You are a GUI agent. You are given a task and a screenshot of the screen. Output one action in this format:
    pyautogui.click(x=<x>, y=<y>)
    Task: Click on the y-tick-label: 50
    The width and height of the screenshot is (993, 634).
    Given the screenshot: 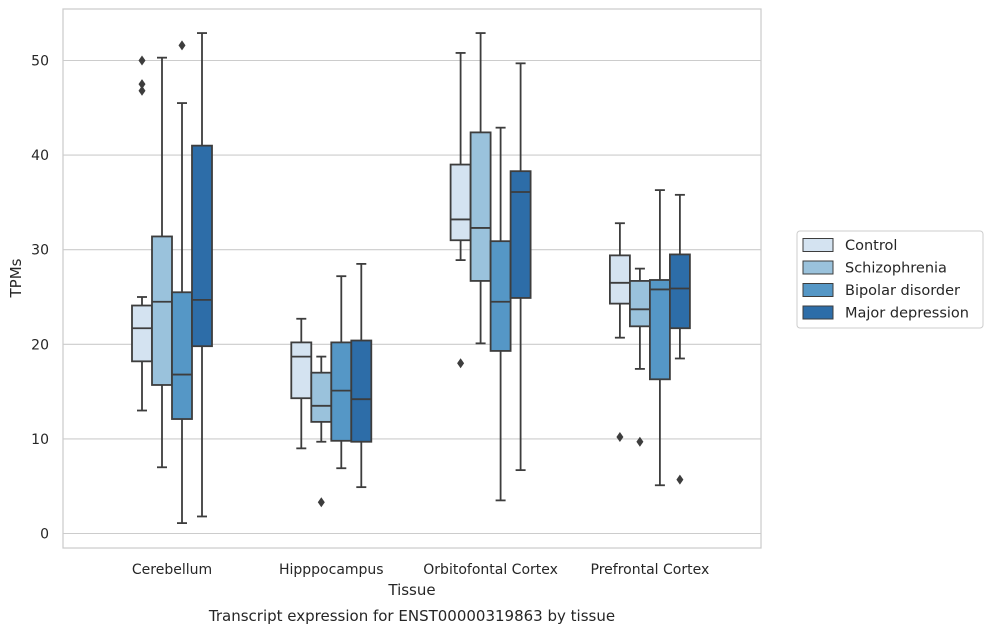 What is the action you would take?
    pyautogui.click(x=40, y=62)
    